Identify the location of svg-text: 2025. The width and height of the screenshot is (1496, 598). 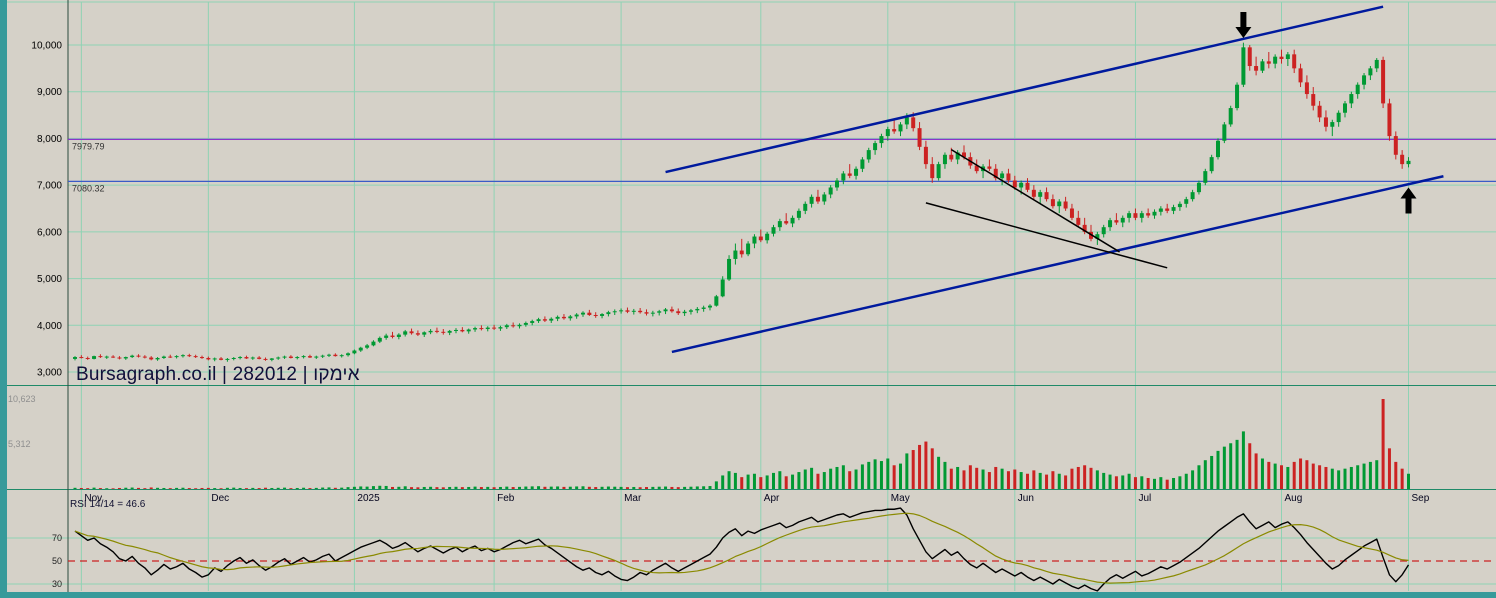
(368, 498).